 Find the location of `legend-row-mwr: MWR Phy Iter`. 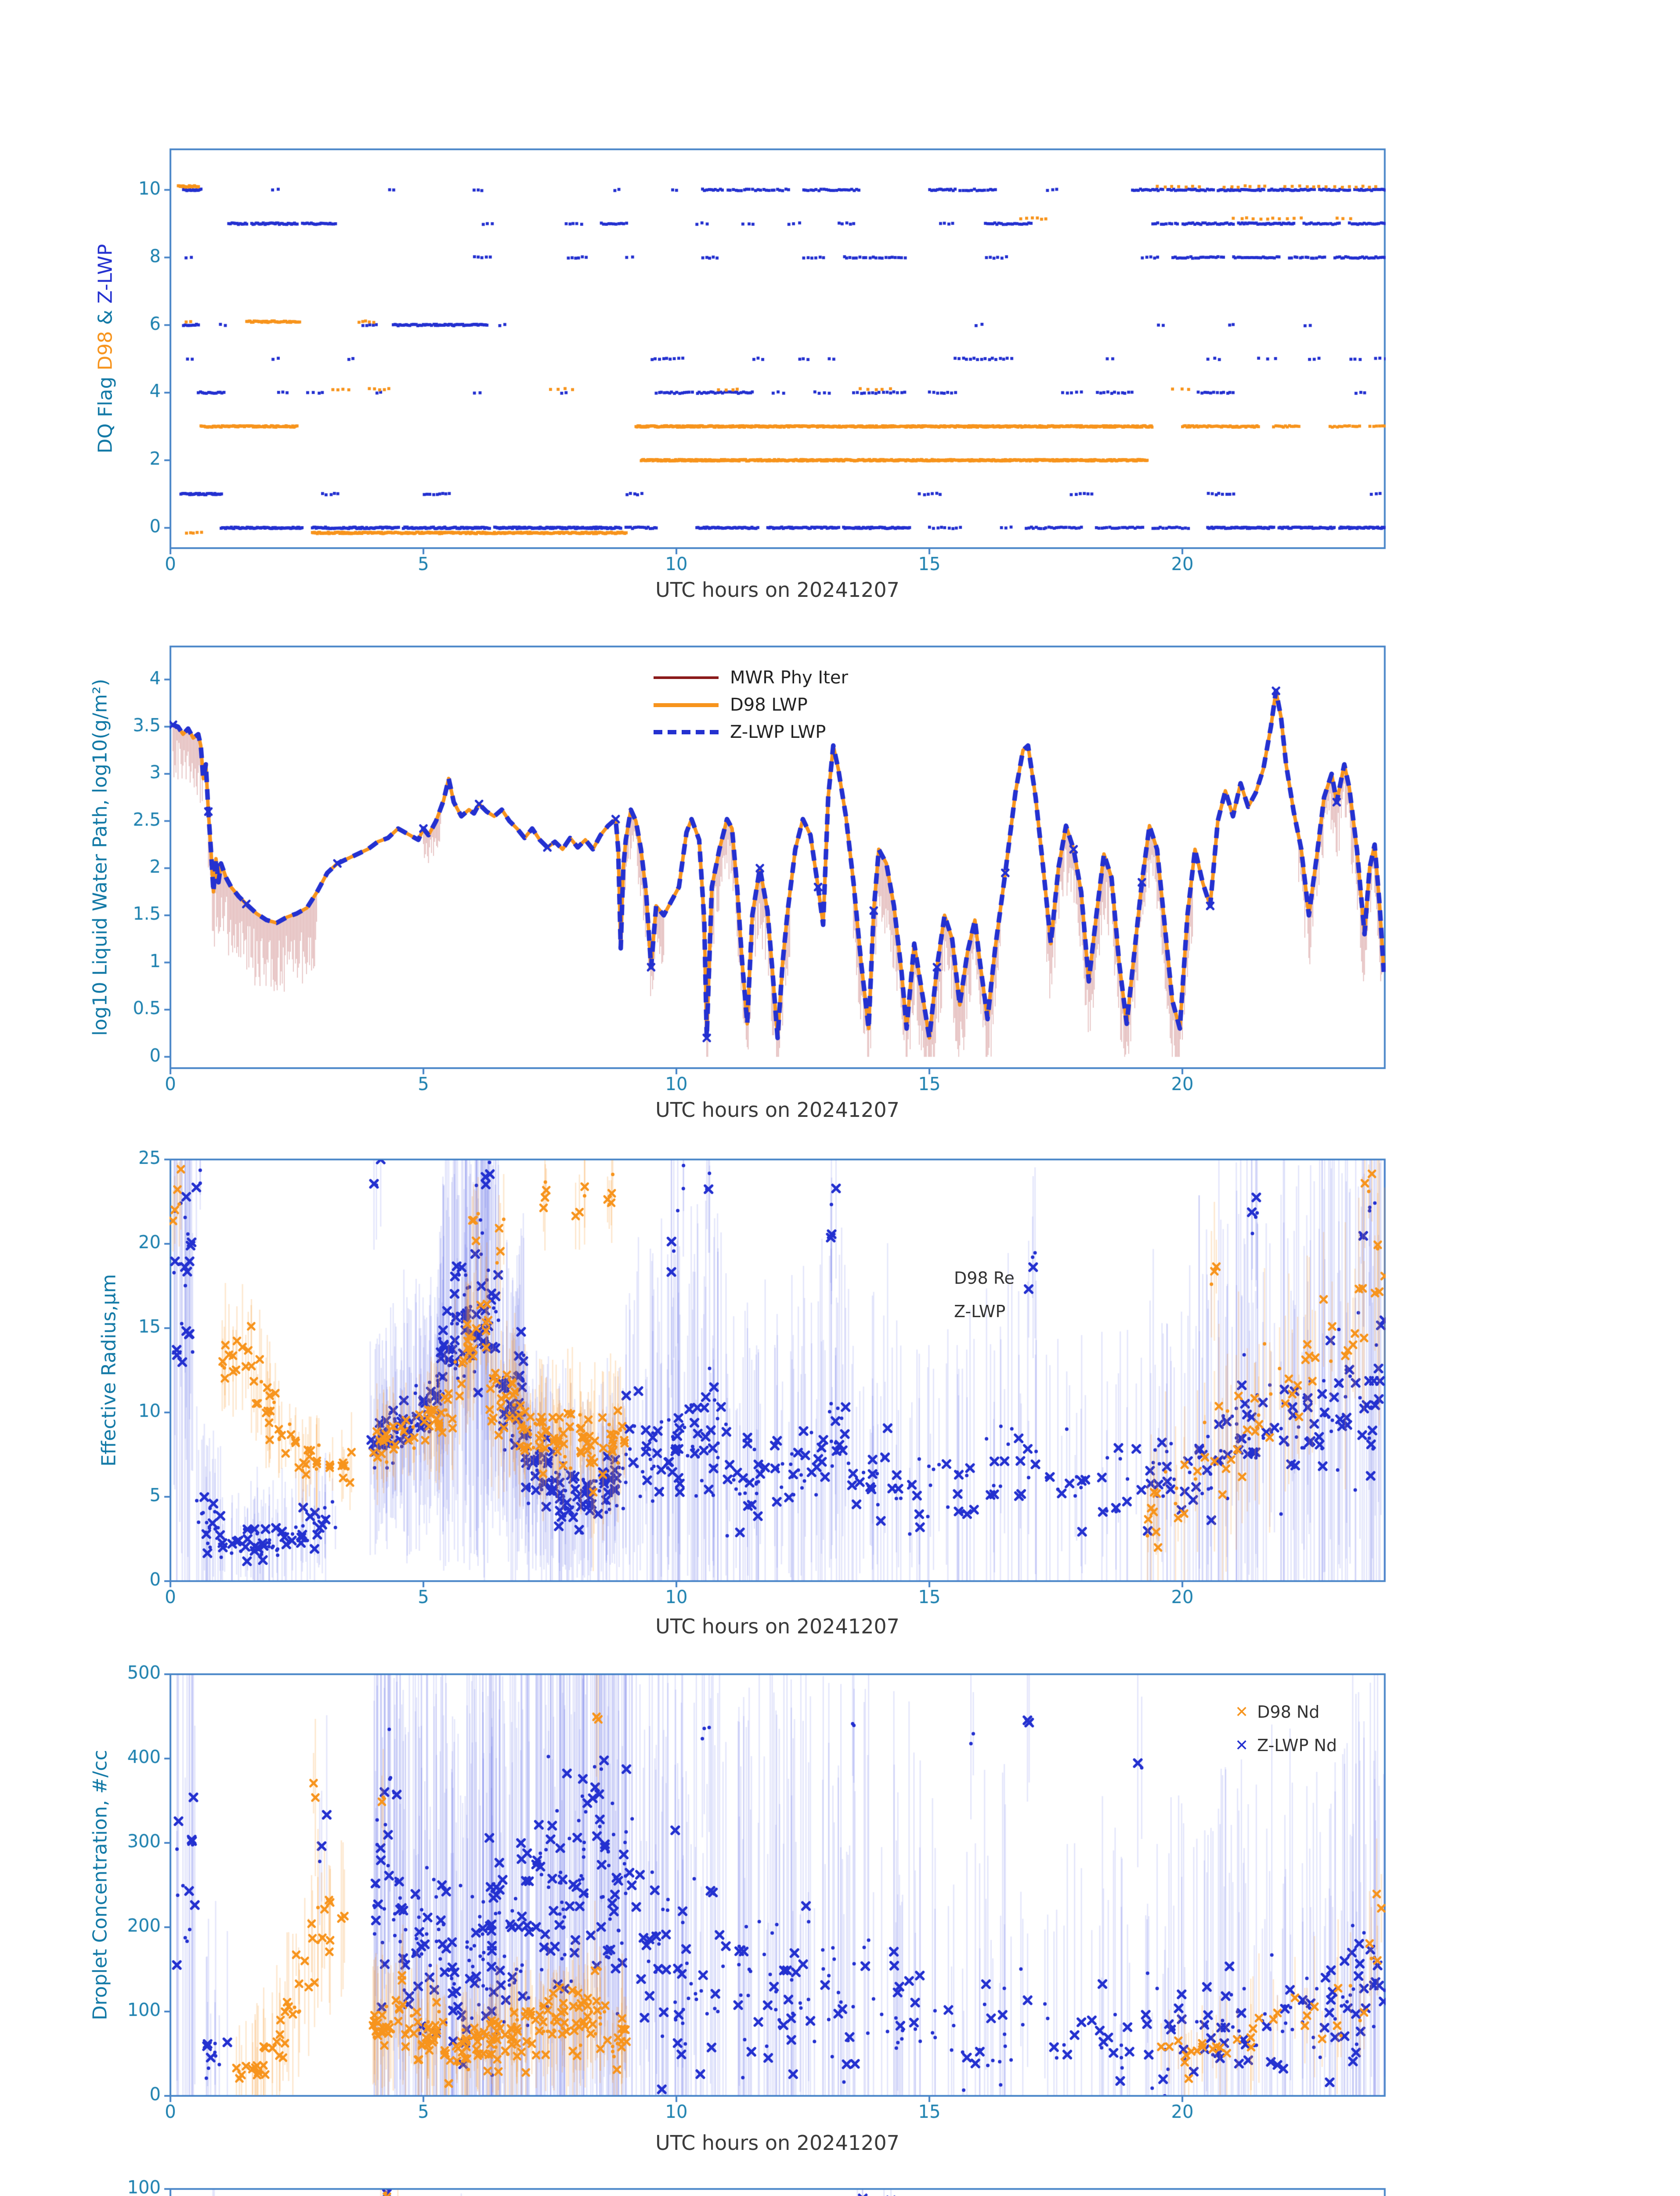

legend-row-mwr: MWR Phy Iter is located at coordinates (751, 677).